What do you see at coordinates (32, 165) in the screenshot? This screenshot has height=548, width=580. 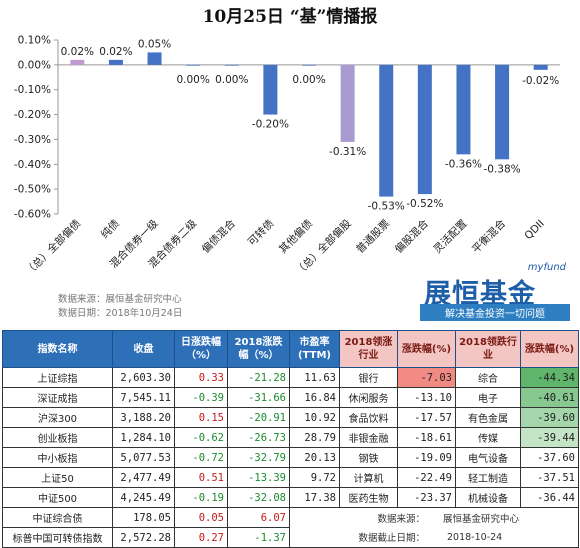 I see `y-tick-label: -0.40%` at bounding box center [32, 165].